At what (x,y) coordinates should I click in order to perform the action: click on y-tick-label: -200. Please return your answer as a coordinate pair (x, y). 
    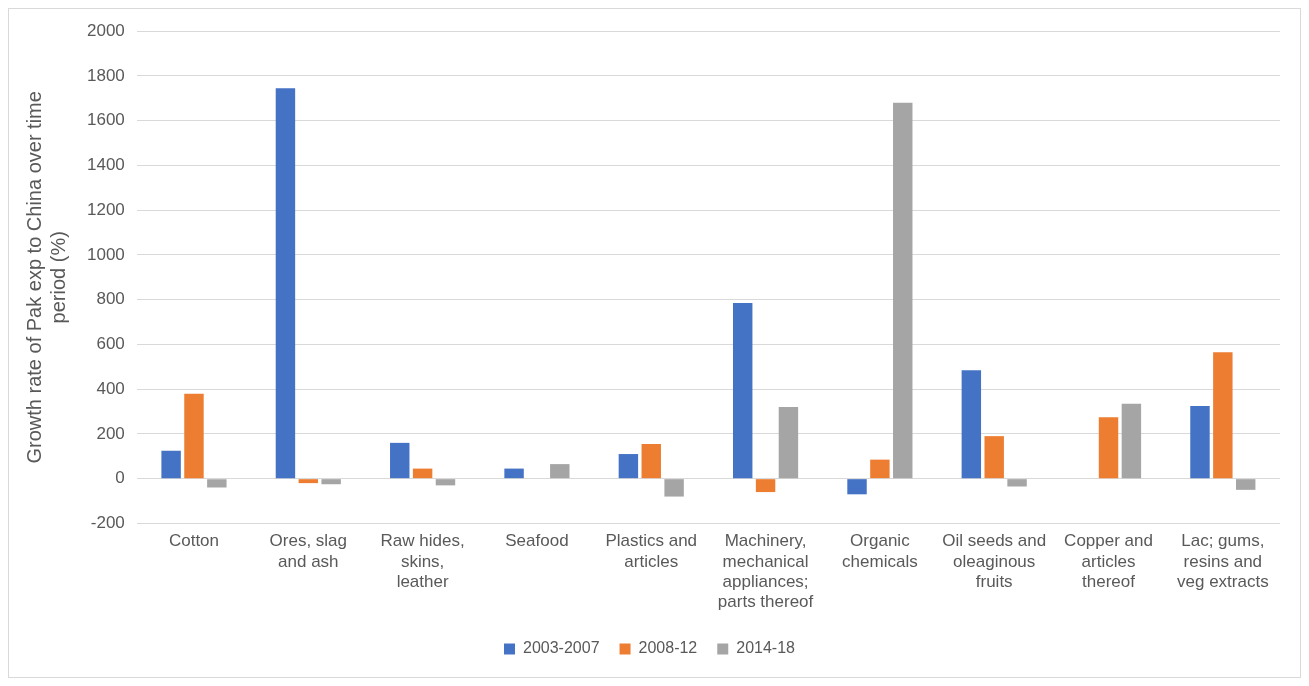
    Looking at the image, I should click on (107, 523).